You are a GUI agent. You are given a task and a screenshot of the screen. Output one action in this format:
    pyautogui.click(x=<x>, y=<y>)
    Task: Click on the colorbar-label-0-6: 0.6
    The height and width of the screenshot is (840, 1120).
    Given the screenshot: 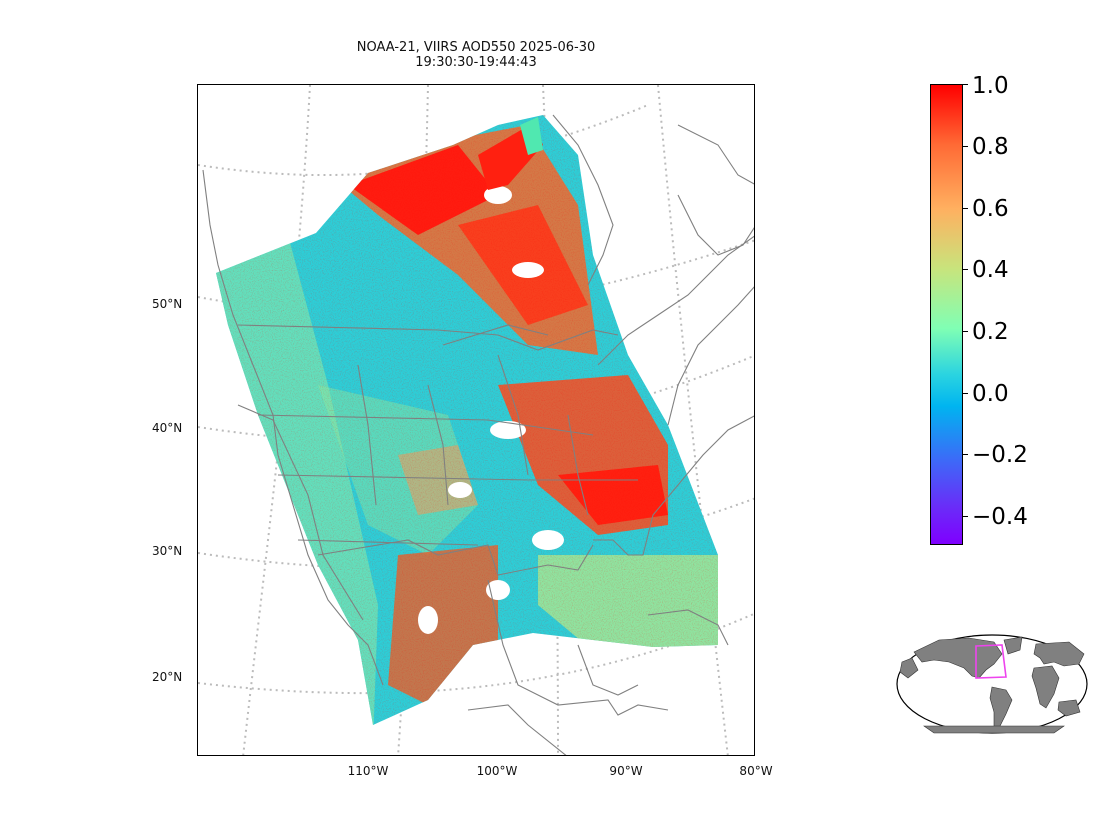 What is the action you would take?
    pyautogui.click(x=990, y=209)
    